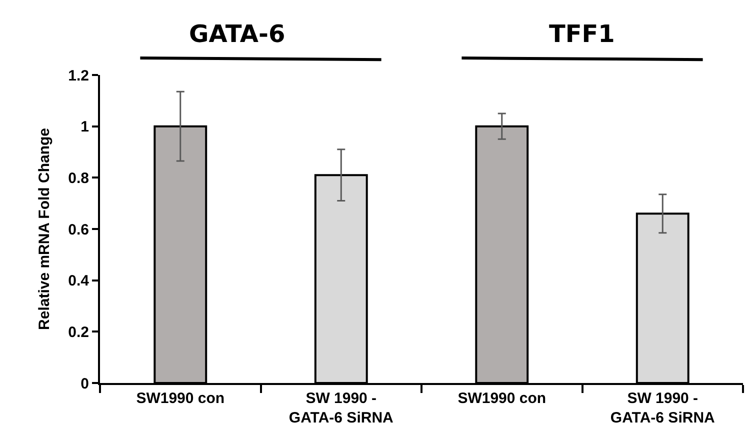 This screenshot has width=753, height=446. Describe the element at coordinates (582, 34) in the screenshot. I see `text: TFF1` at that location.